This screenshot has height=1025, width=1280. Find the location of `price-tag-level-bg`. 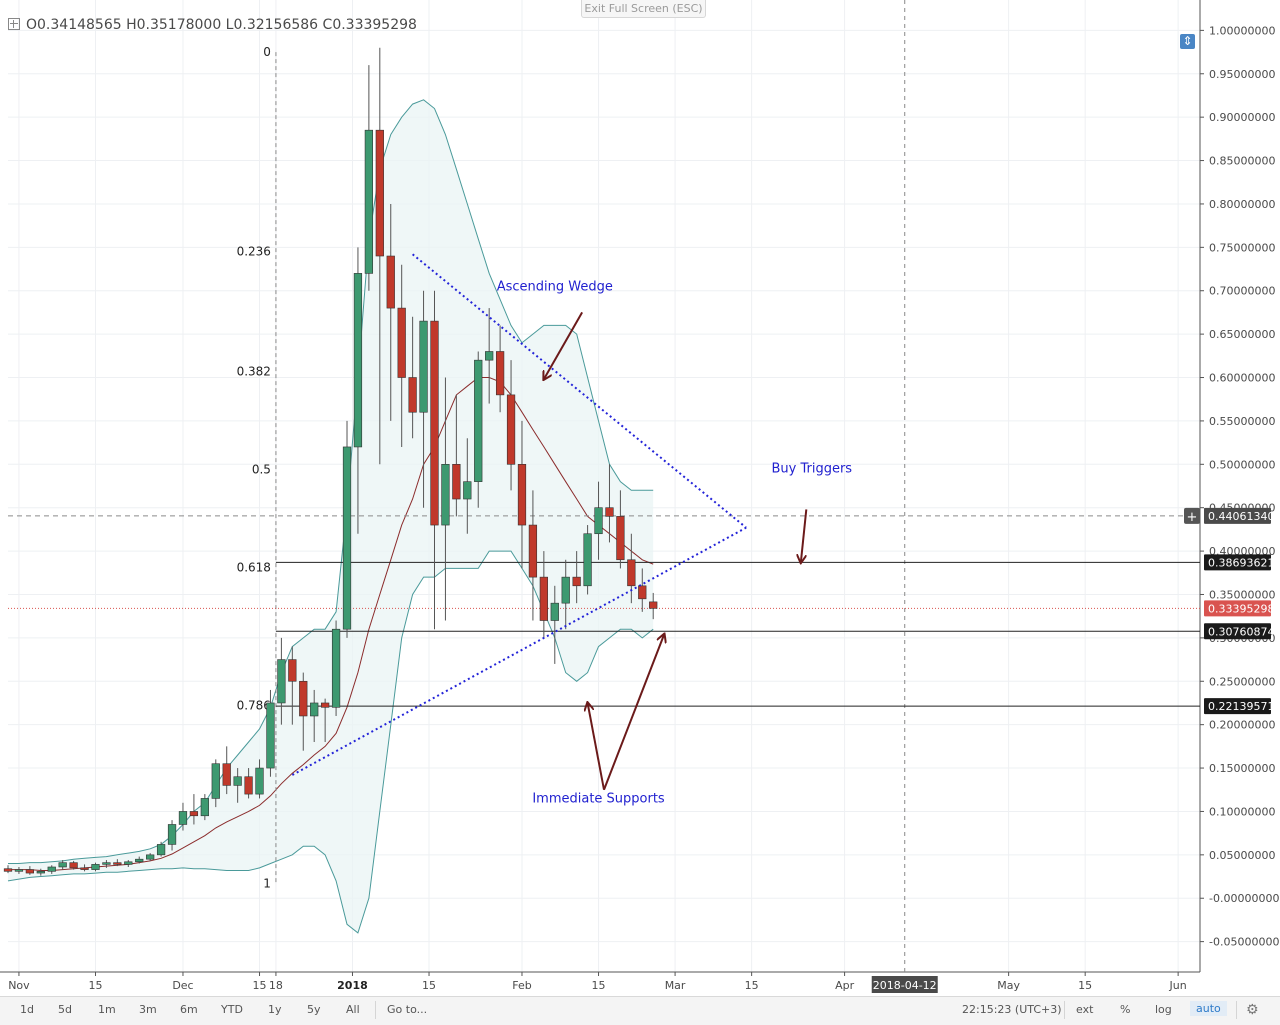

price-tag-level-bg is located at coordinates (1237, 706).